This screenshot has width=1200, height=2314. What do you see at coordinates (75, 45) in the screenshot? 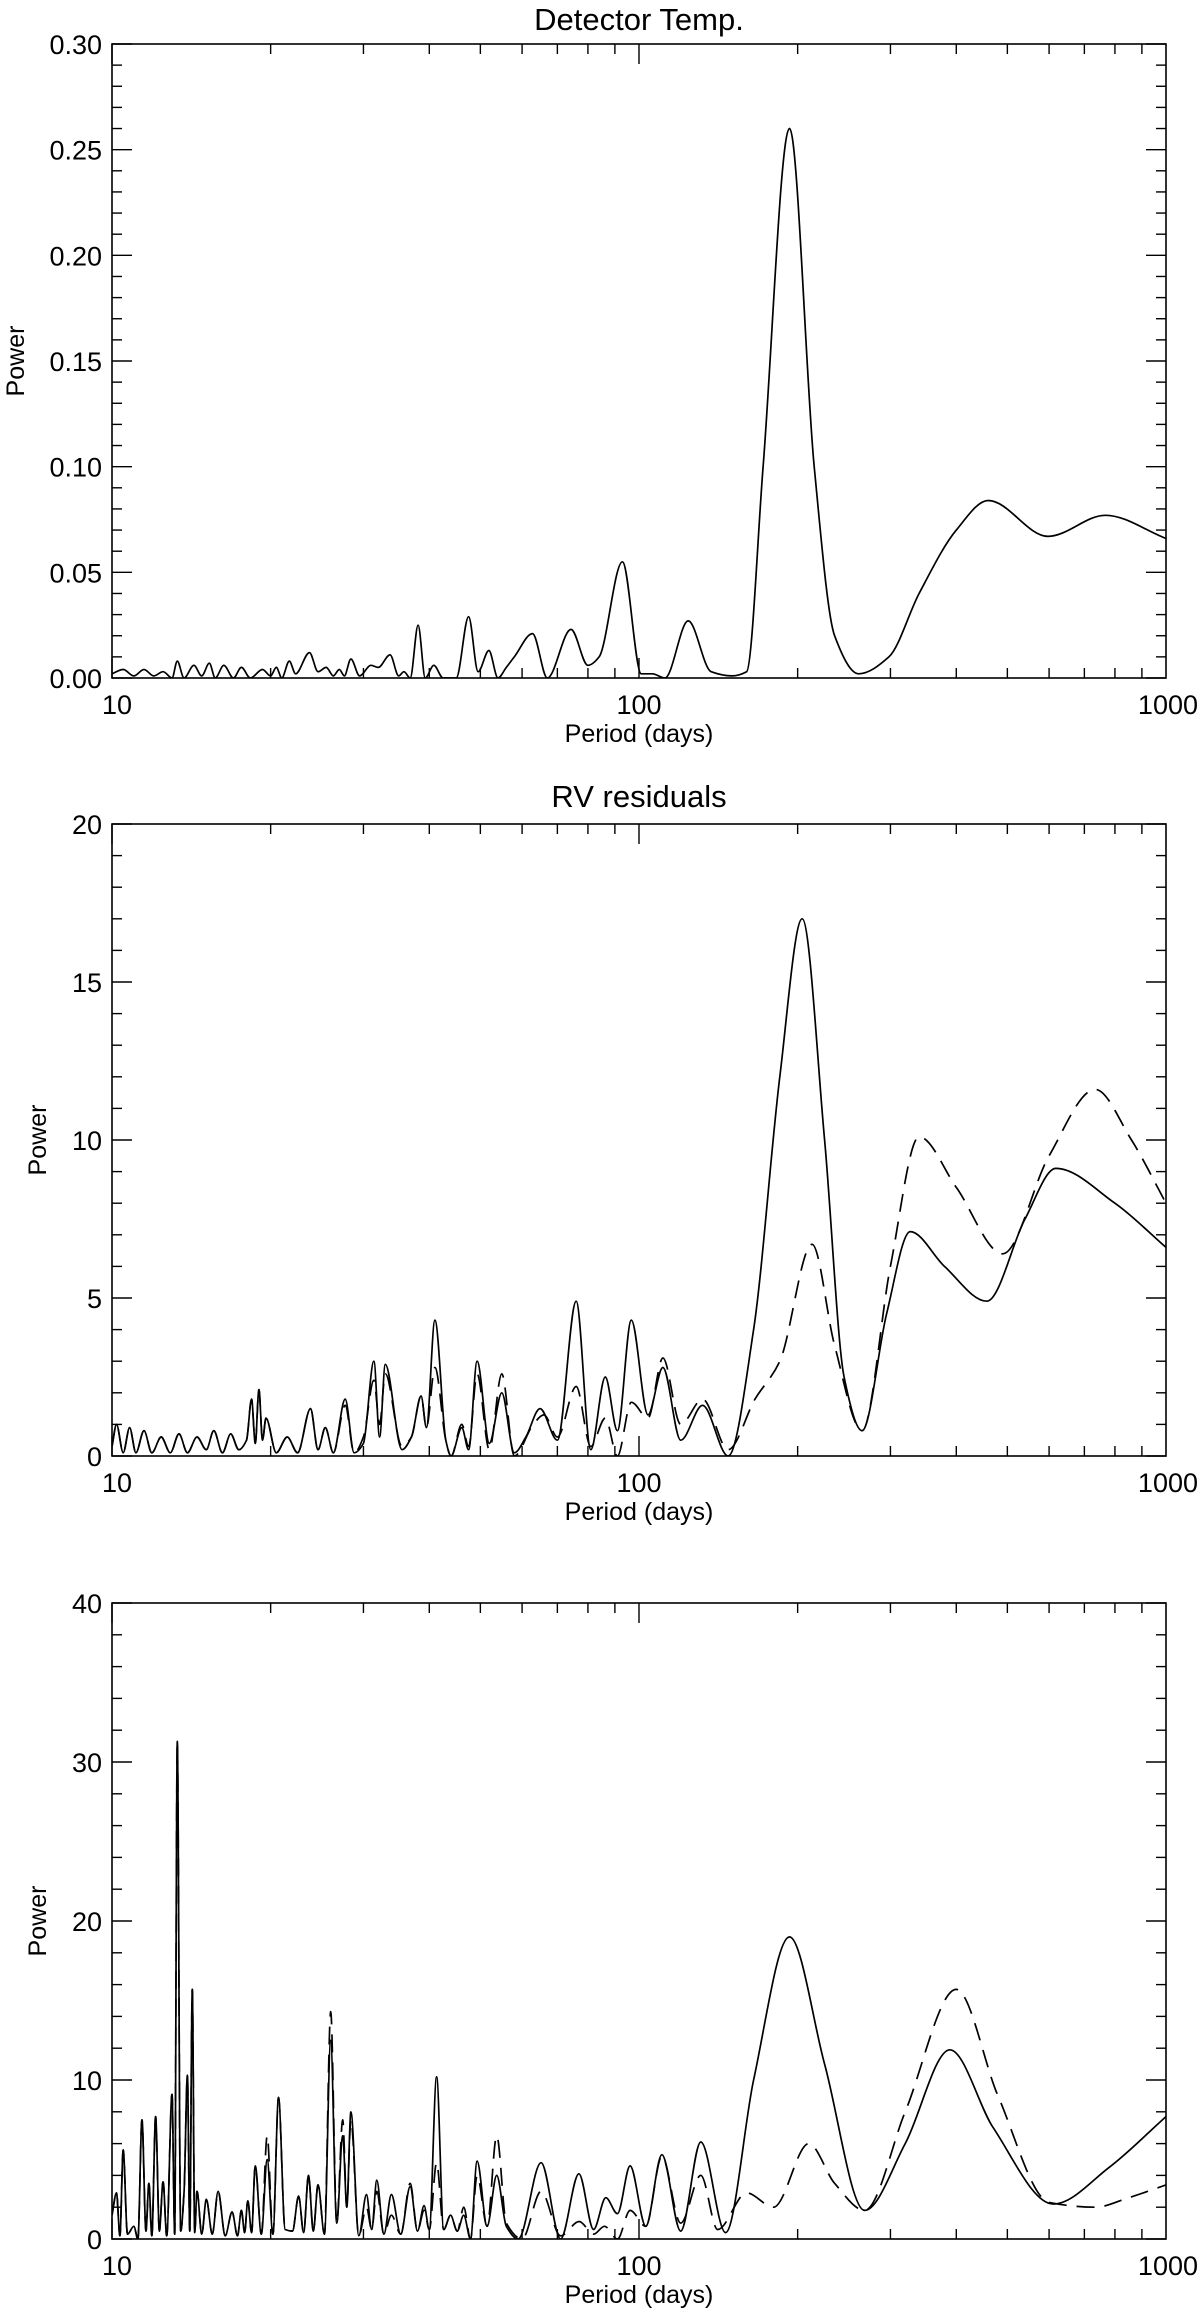
I see `y-tick-label: 0.30` at bounding box center [75, 45].